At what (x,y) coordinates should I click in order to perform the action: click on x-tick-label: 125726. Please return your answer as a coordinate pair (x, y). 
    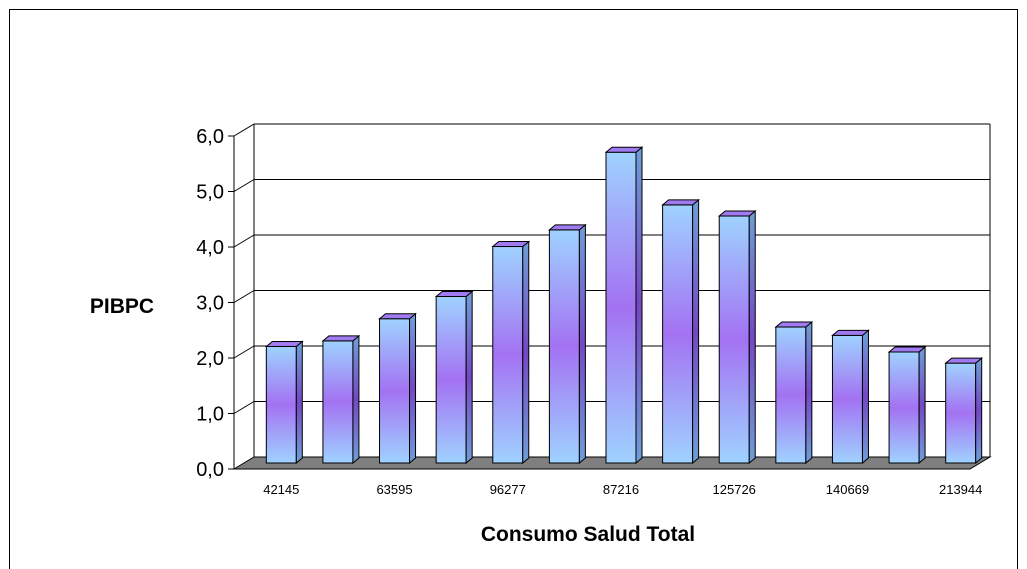
    Looking at the image, I should click on (734, 489).